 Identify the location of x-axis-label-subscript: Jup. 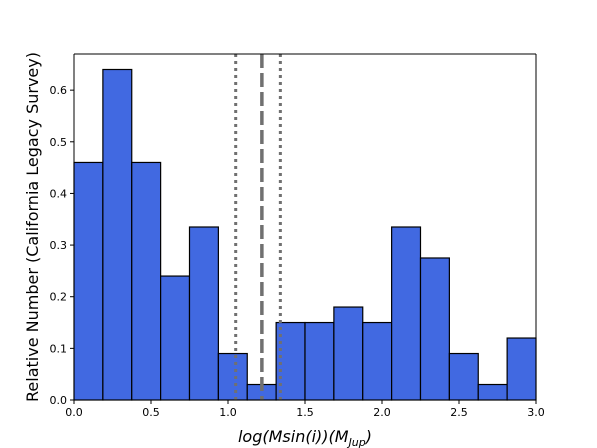
(356, 442).